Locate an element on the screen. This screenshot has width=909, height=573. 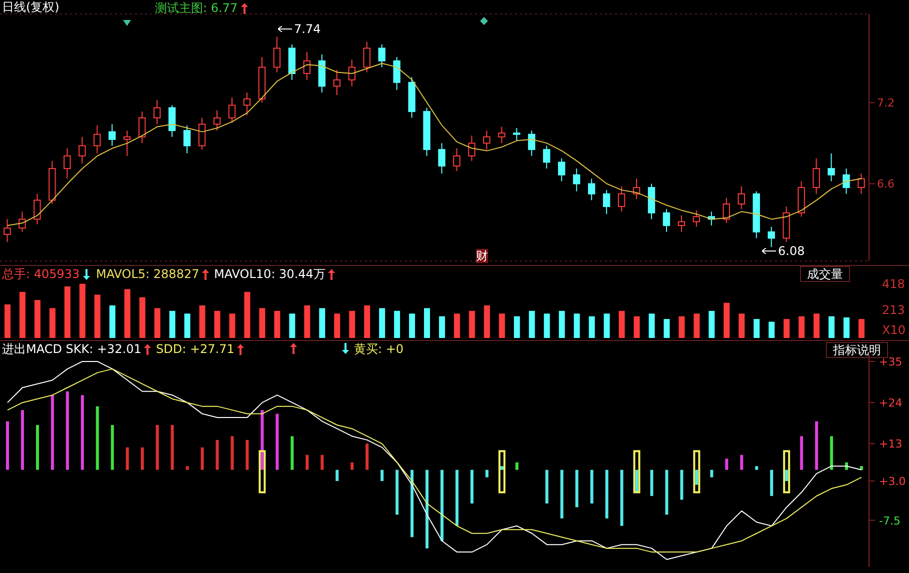
text: MAVOL10: 30.44万 is located at coordinates (270, 274).